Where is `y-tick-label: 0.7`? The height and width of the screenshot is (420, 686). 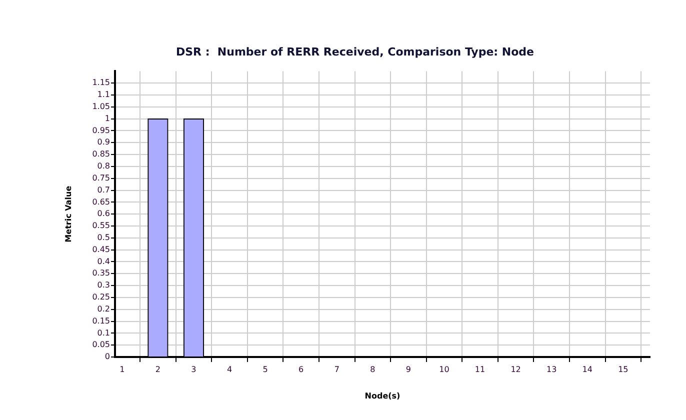
y-tick-label: 0.7 is located at coordinates (103, 189).